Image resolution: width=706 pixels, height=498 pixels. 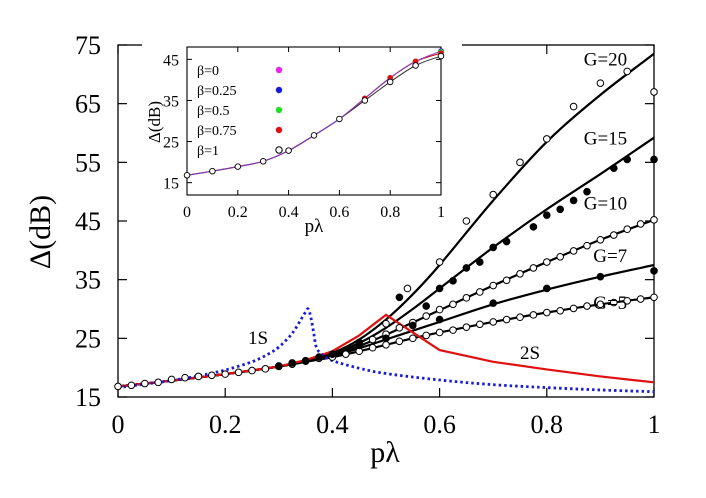 What do you see at coordinates (88, 280) in the screenshot?
I see `main-y-tick-label: 35` at bounding box center [88, 280].